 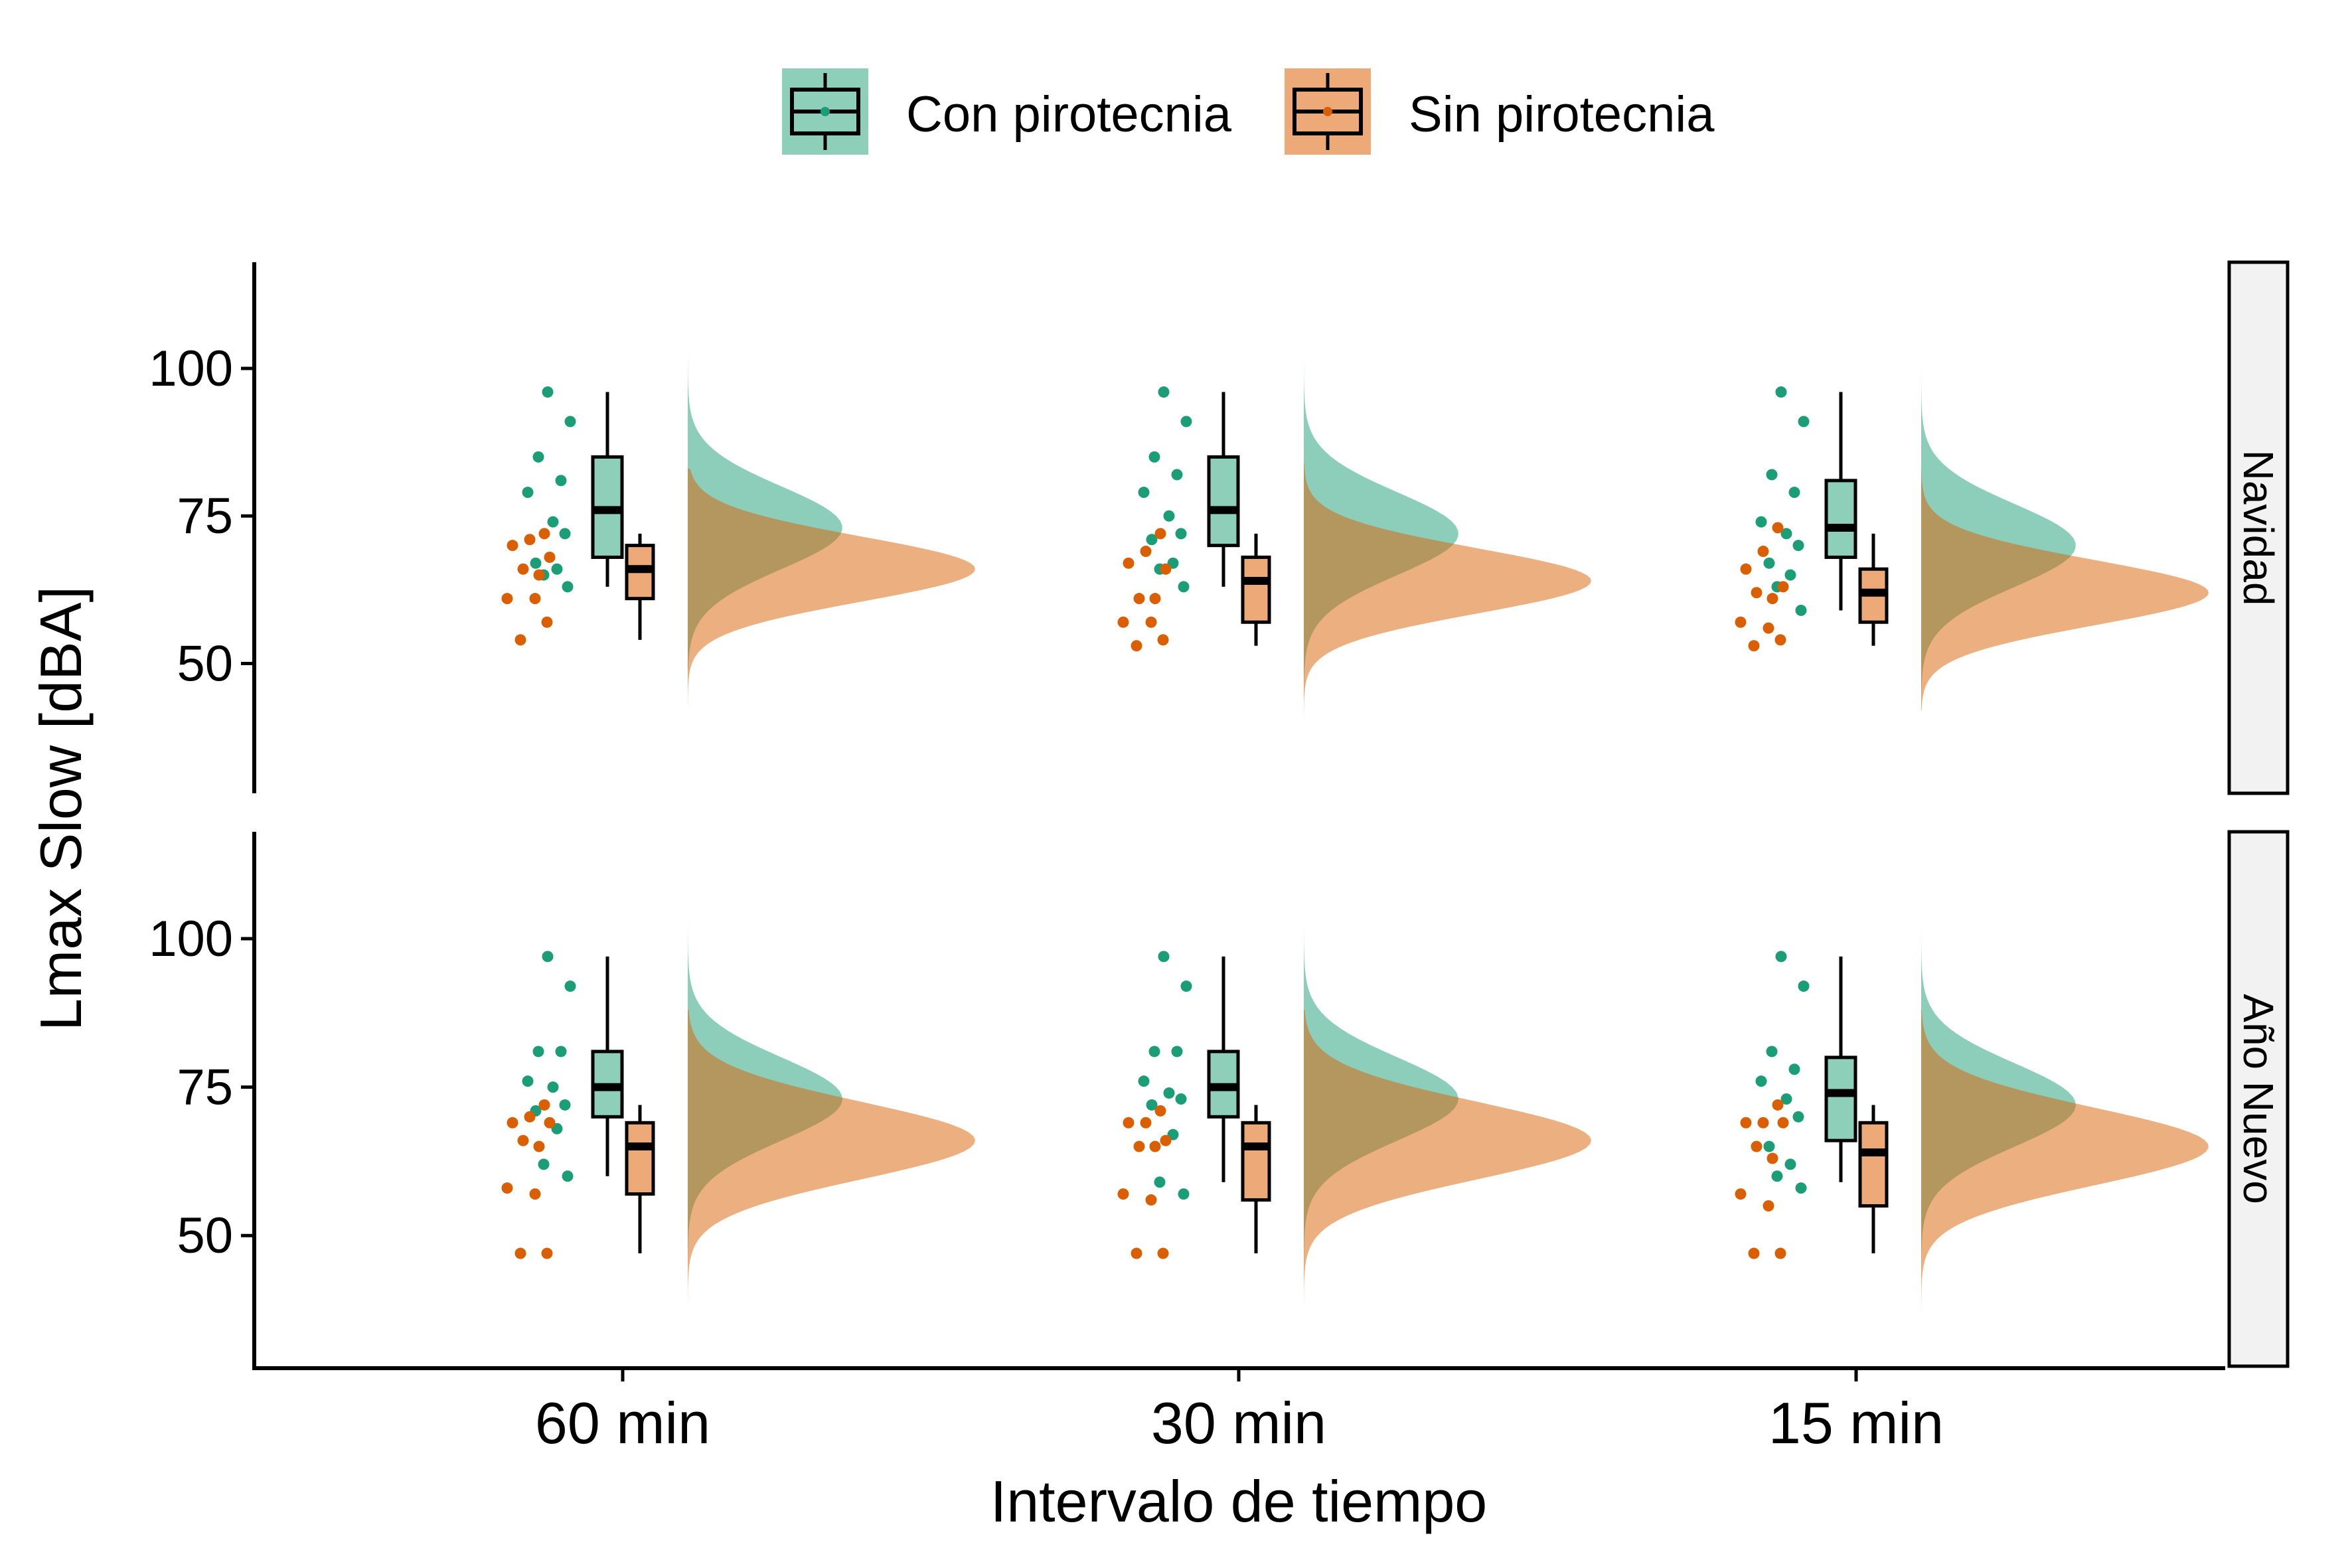 I want to click on facet-strip-label: Año Nuevo, so click(x=2258, y=1099).